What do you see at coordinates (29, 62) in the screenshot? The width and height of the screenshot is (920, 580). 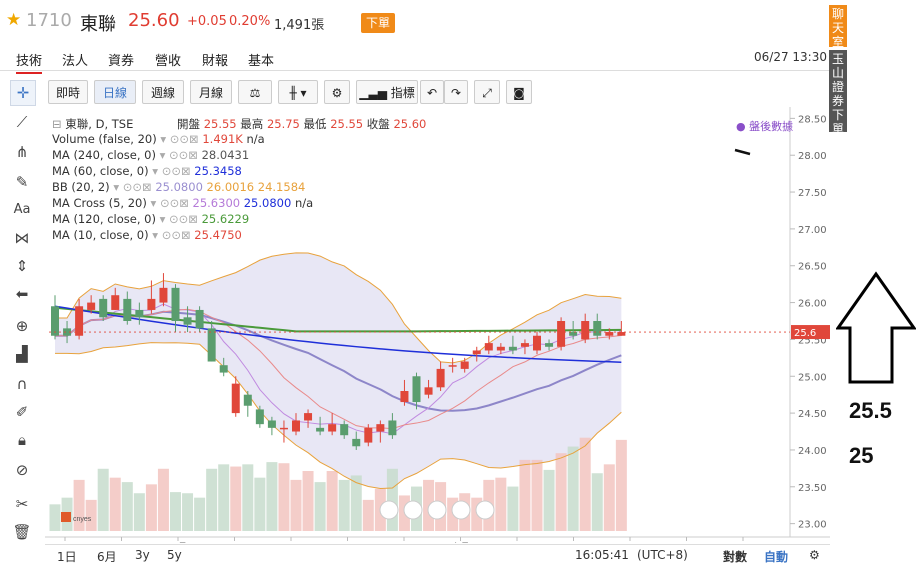 I see `tab-technical: 技術` at bounding box center [29, 62].